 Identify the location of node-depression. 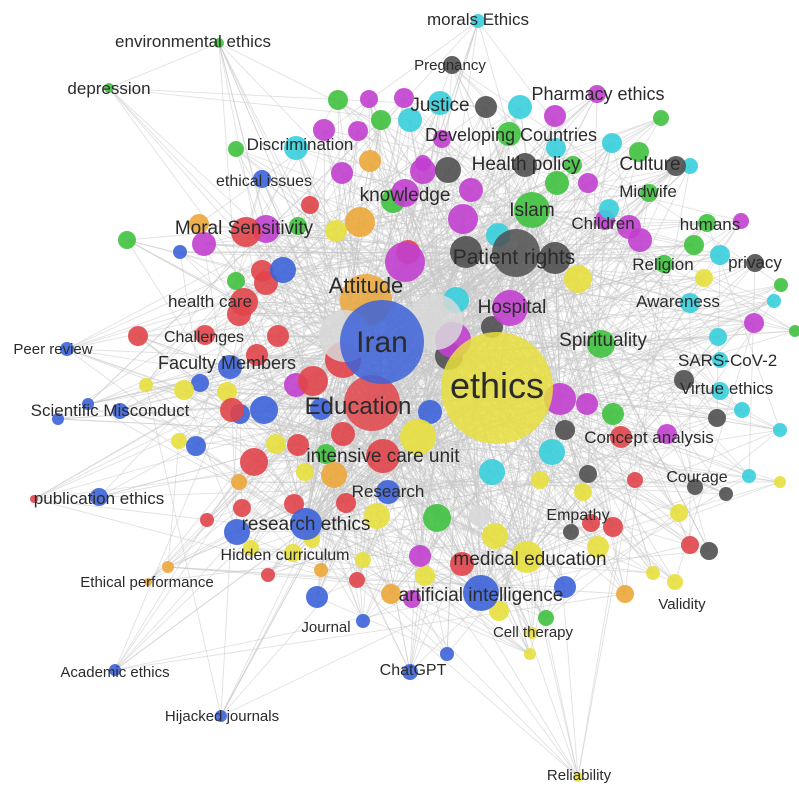
(109, 88).